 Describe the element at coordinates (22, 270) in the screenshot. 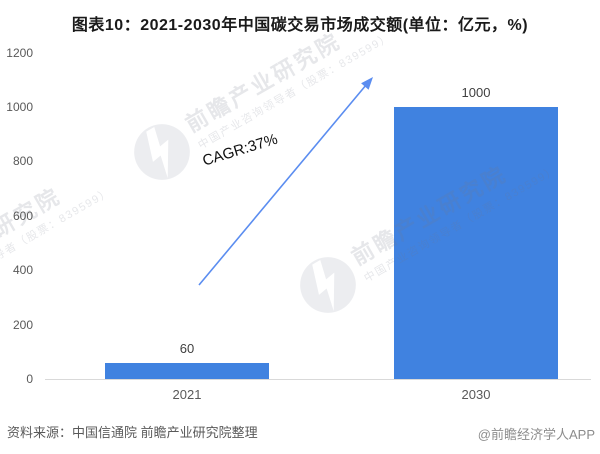

I see `y-axis-tick-label: 400` at that location.